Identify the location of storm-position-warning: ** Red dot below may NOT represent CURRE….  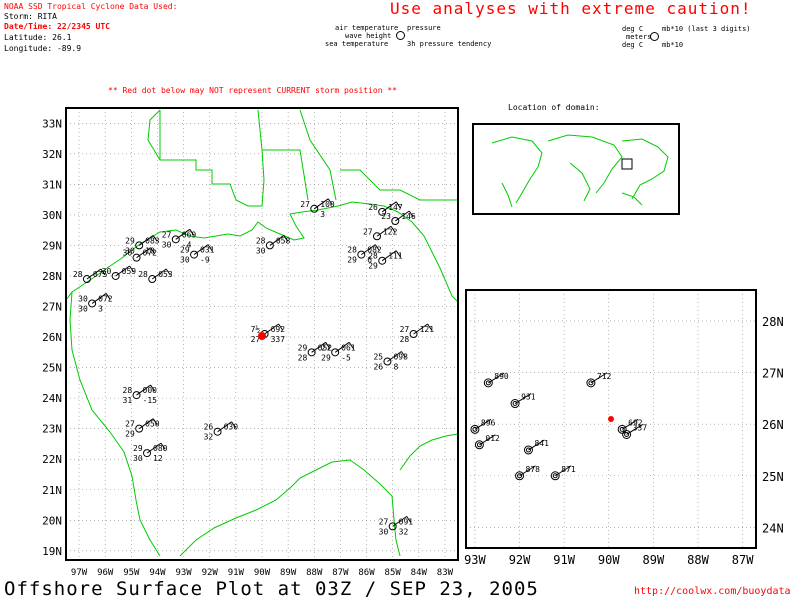
(252, 90).